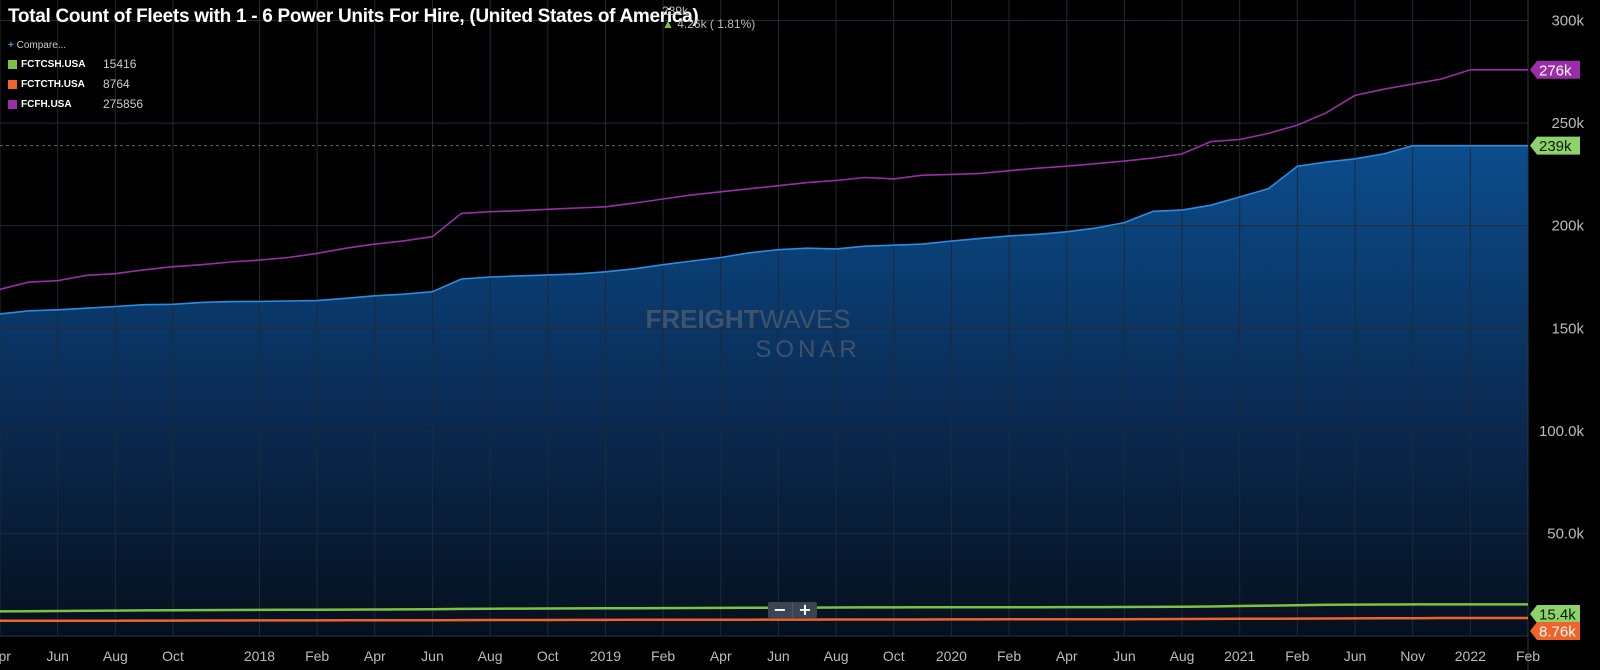 The width and height of the screenshot is (1600, 670). Describe the element at coordinates (1239, 656) in the screenshot. I see `x-tick-label: 2021` at that location.